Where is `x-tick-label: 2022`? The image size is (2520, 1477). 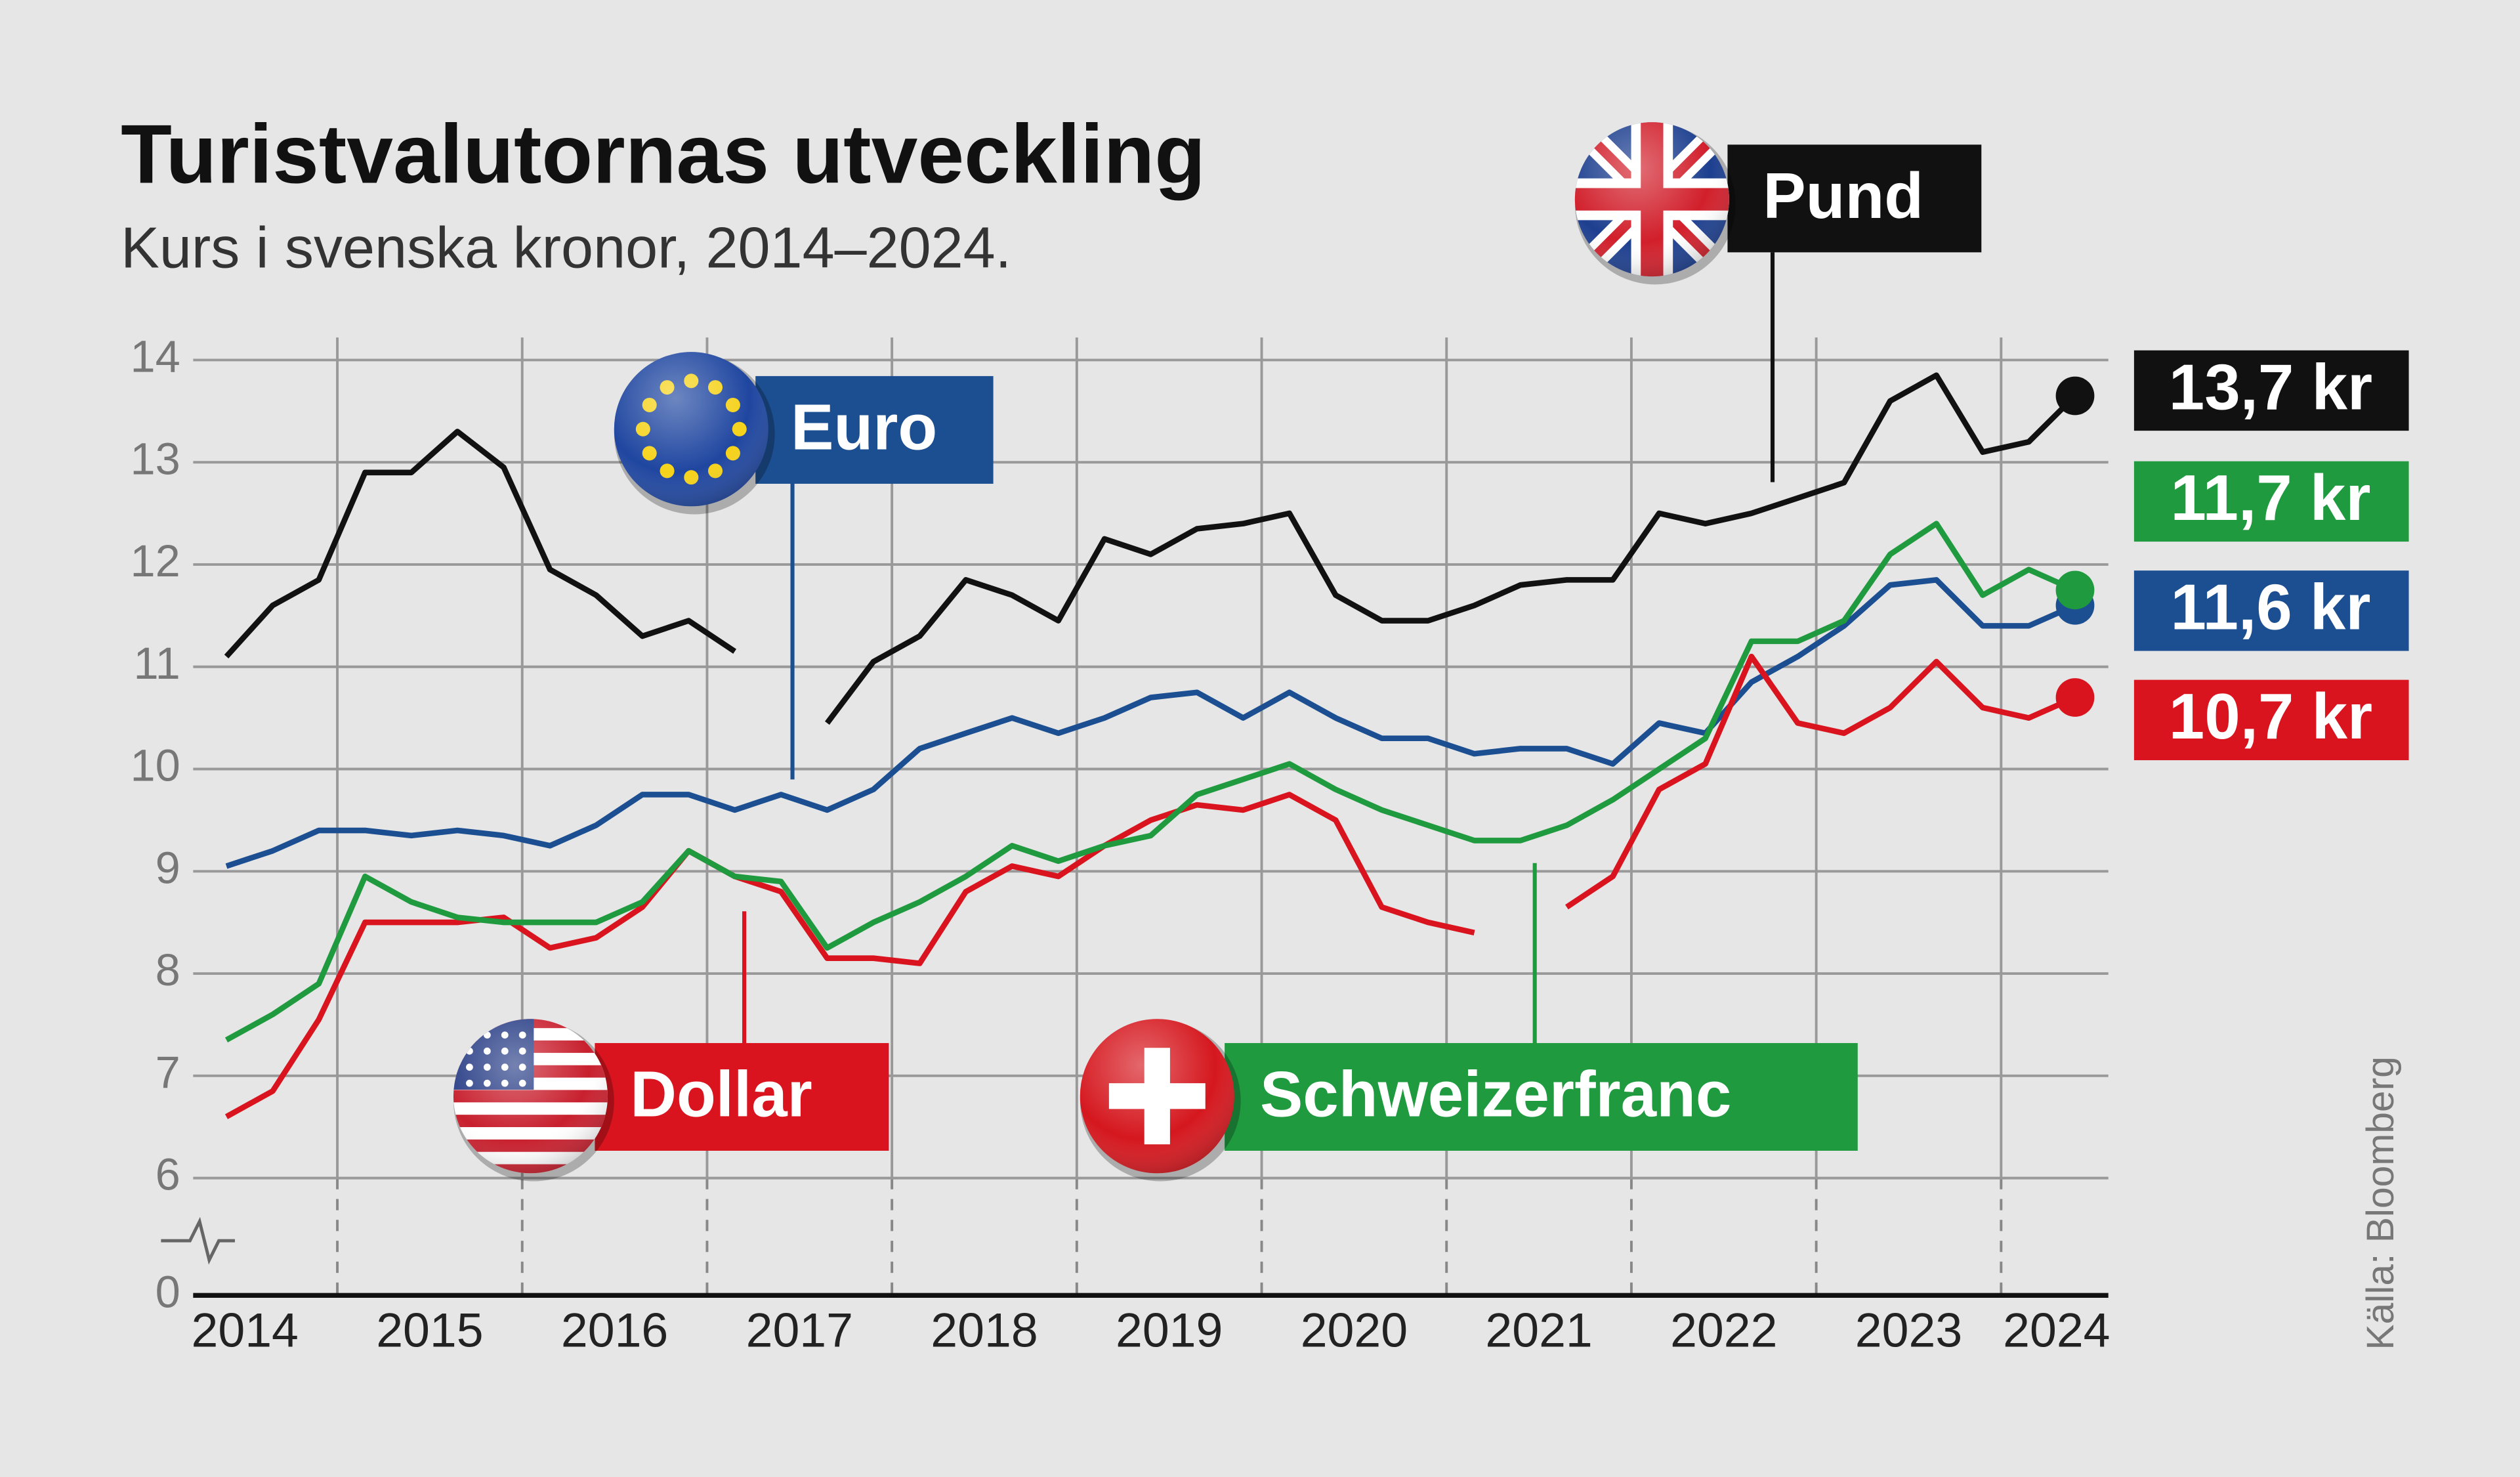 x-tick-label: 2022 is located at coordinates (1723, 1331).